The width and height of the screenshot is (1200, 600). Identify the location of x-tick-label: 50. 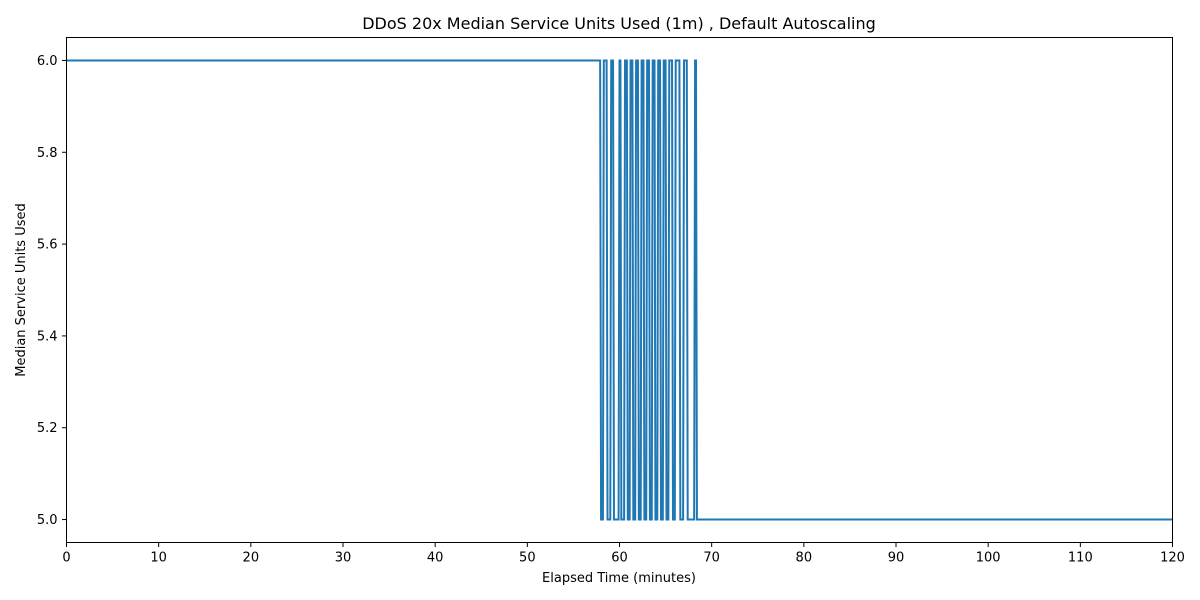
(527, 558).